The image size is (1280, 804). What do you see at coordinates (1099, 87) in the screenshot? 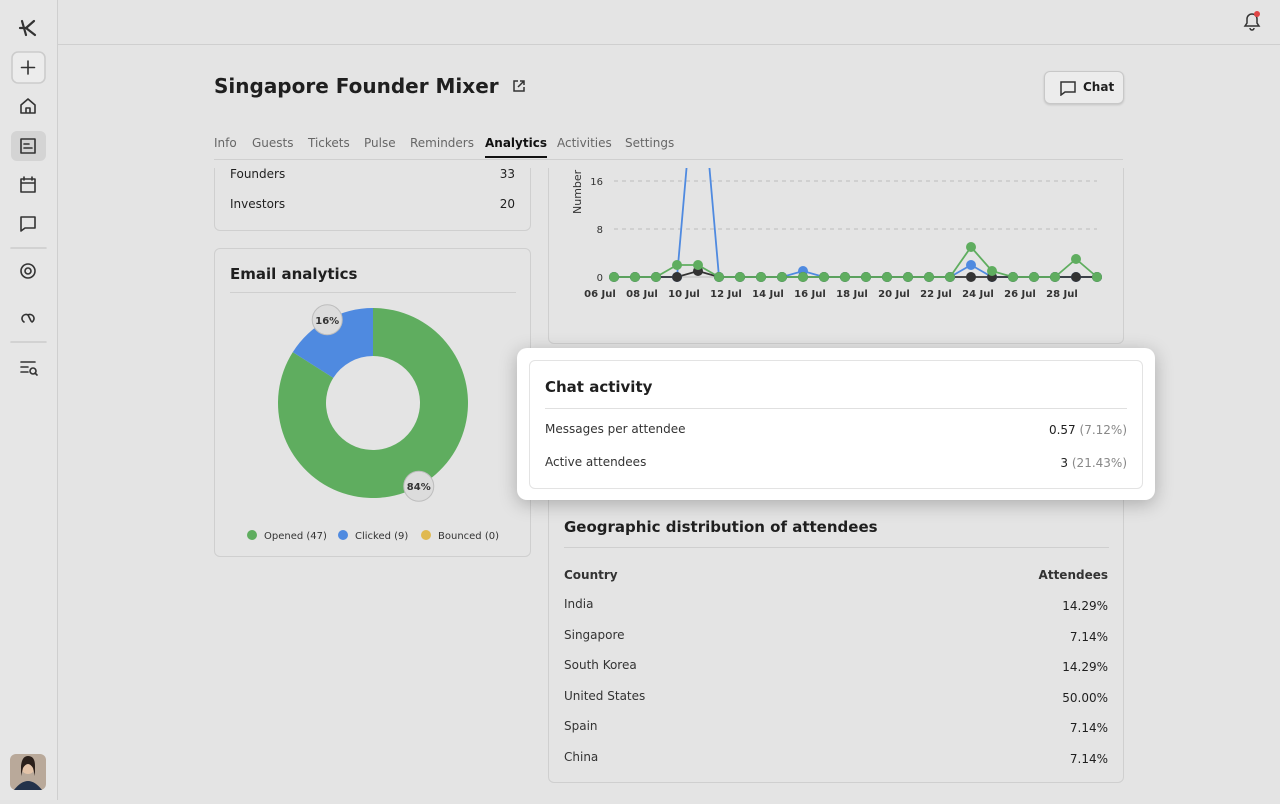
I see `chat-button-label: Chat` at bounding box center [1099, 87].